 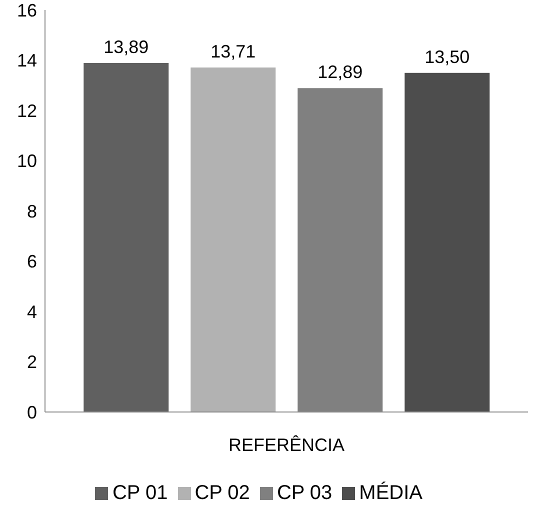 What do you see at coordinates (26, 60) in the screenshot?
I see `y-tick-label: 14` at bounding box center [26, 60].